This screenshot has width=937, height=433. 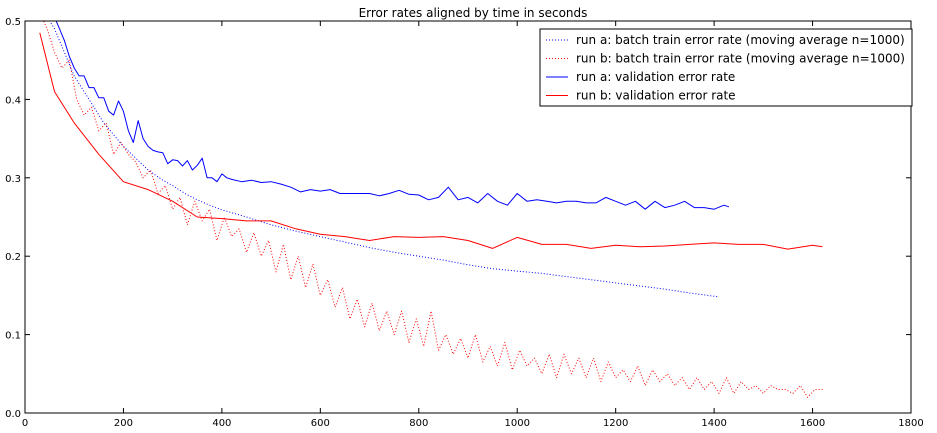 What do you see at coordinates (910, 423) in the screenshot?
I see `x-tick-label: 1800` at bounding box center [910, 423].